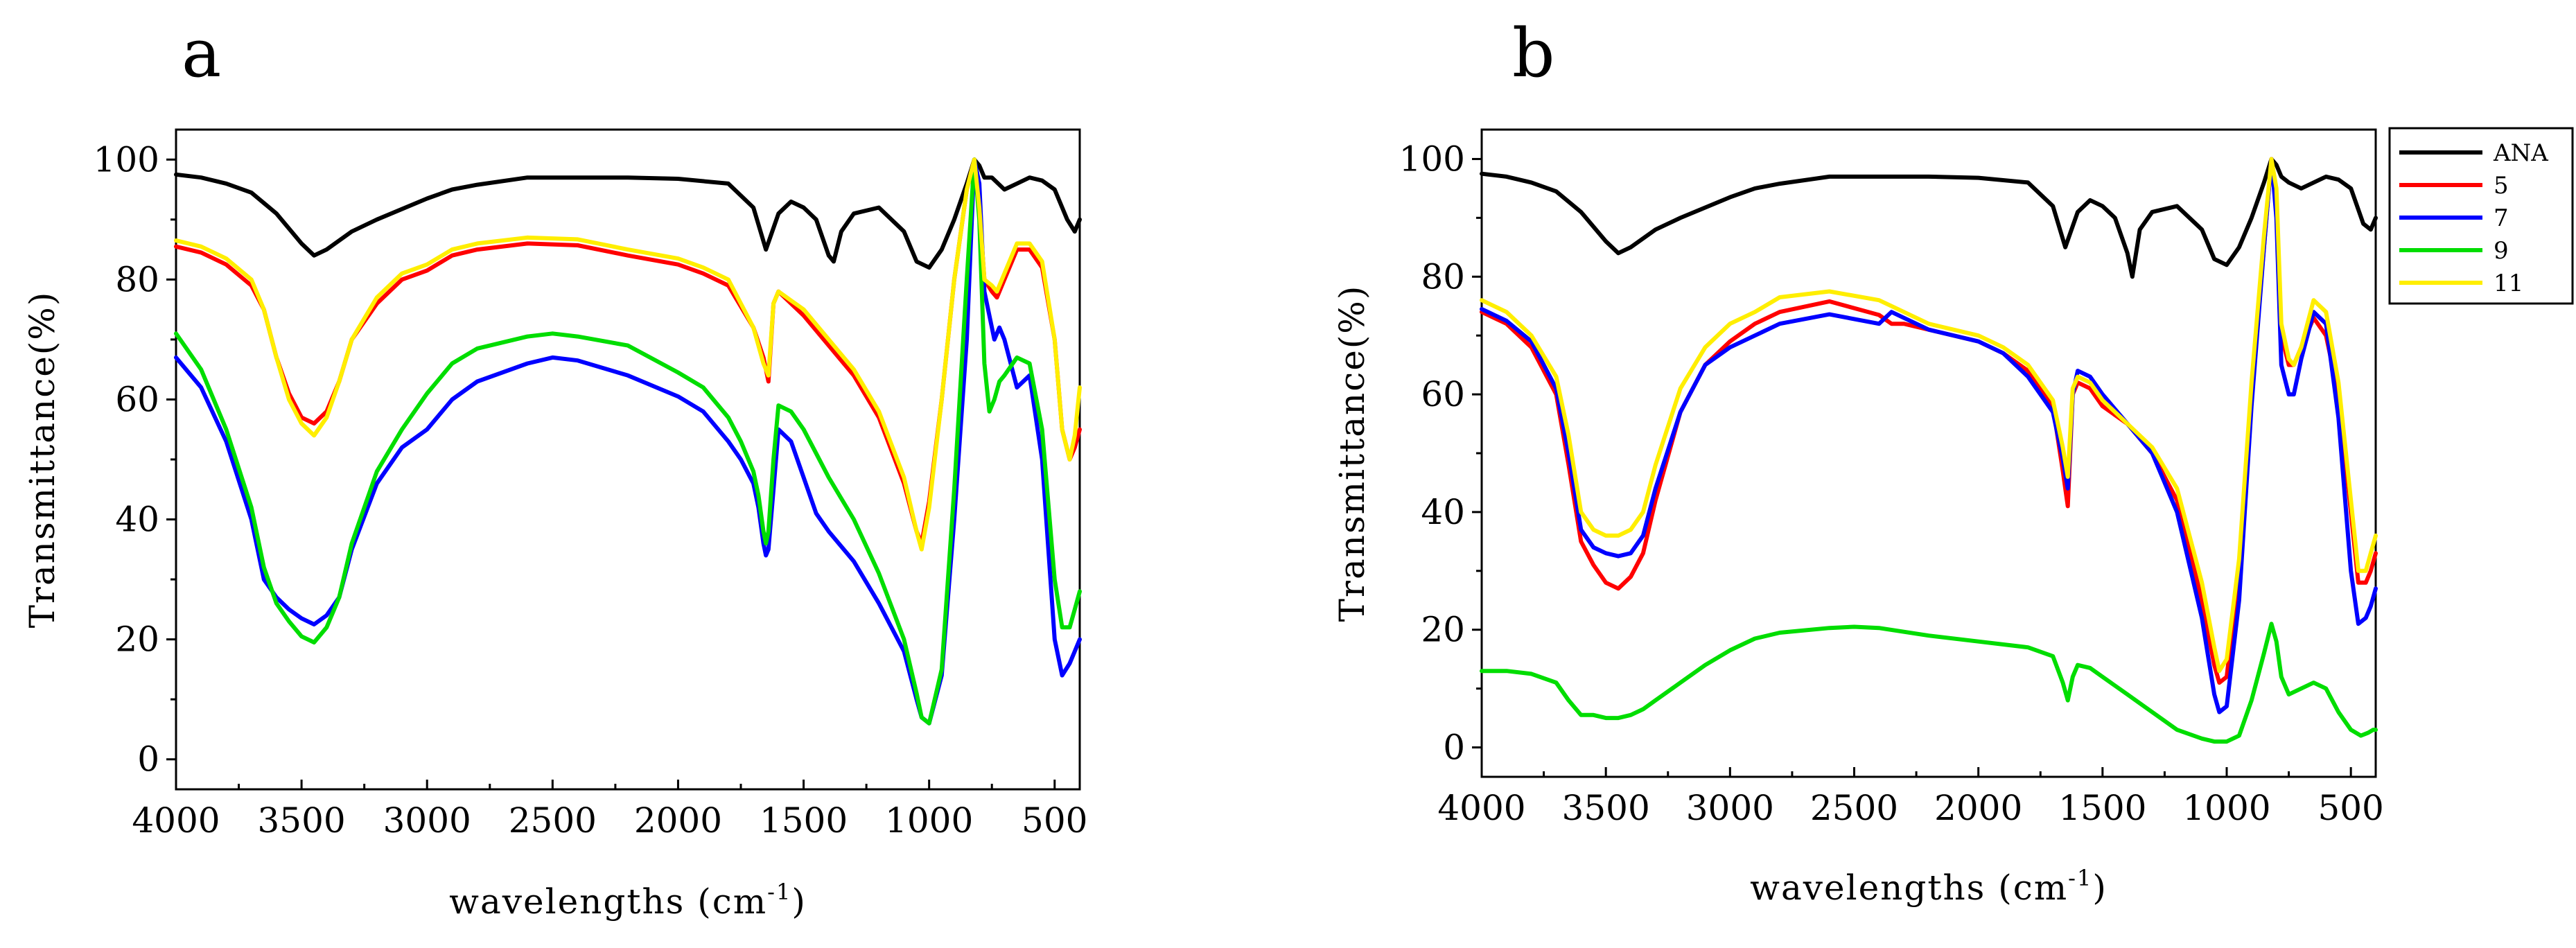 The image size is (2576, 948). What do you see at coordinates (1054, 820) in the screenshot?
I see `x-tick-label-a: 500` at bounding box center [1054, 820].